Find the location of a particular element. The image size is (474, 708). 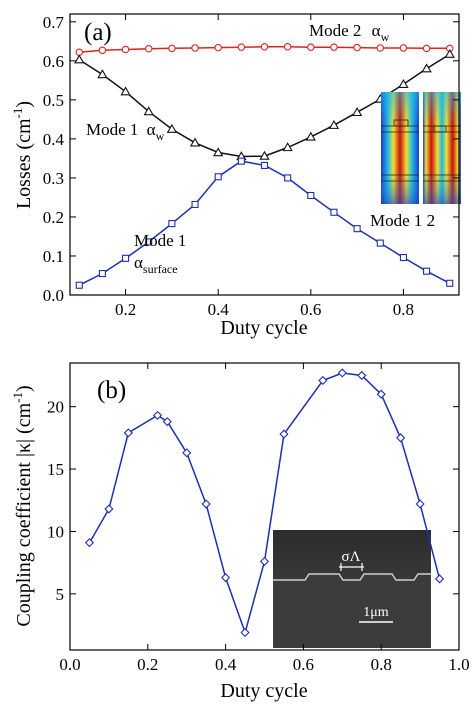

y-tick-label: 5 is located at coordinates (60, 594).